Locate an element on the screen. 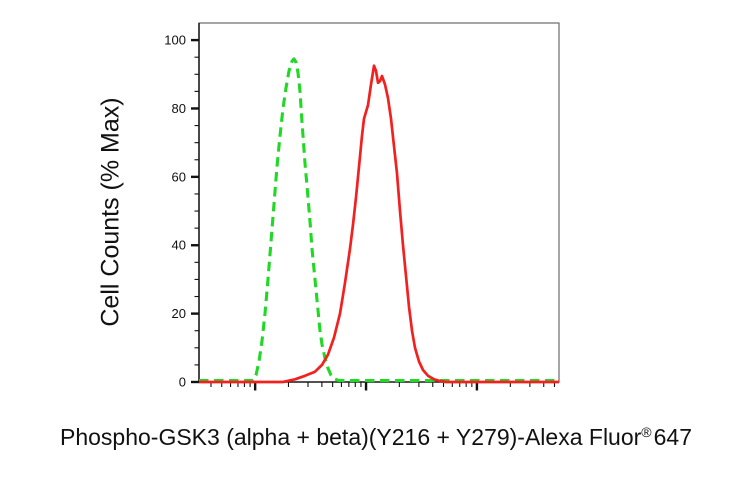 The image size is (738, 487). y-tick-label: 40 is located at coordinates (179, 245).